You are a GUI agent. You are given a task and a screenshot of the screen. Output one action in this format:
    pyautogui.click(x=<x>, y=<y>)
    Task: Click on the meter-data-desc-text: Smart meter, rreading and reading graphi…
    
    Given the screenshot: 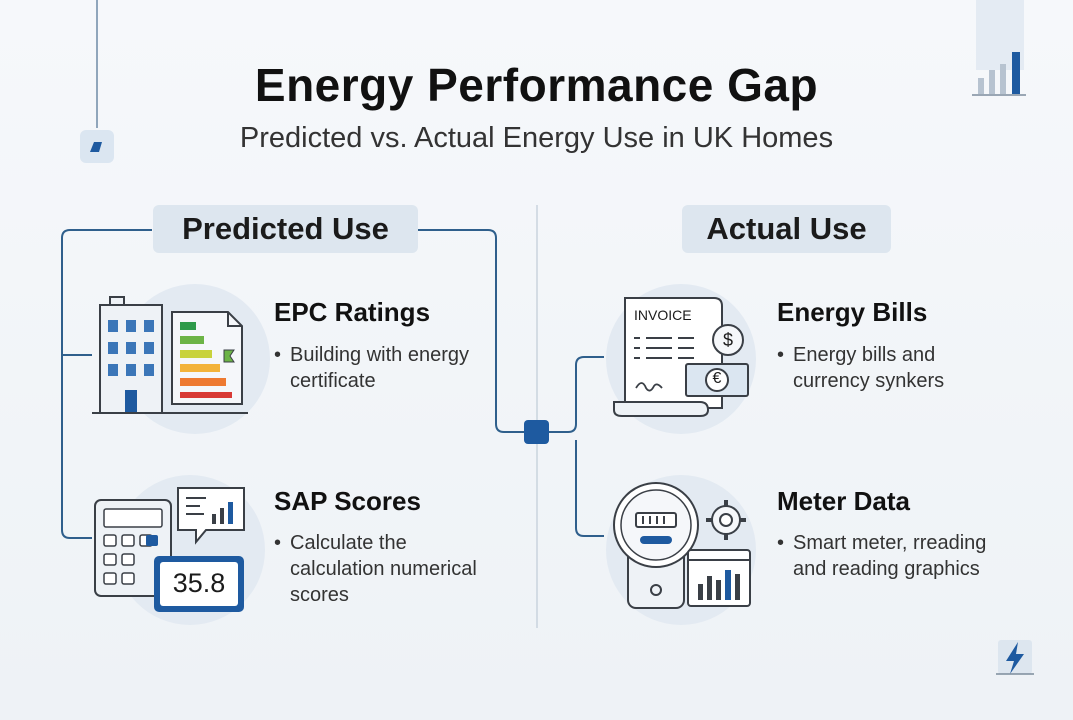 What is the action you would take?
    pyautogui.click(x=890, y=556)
    